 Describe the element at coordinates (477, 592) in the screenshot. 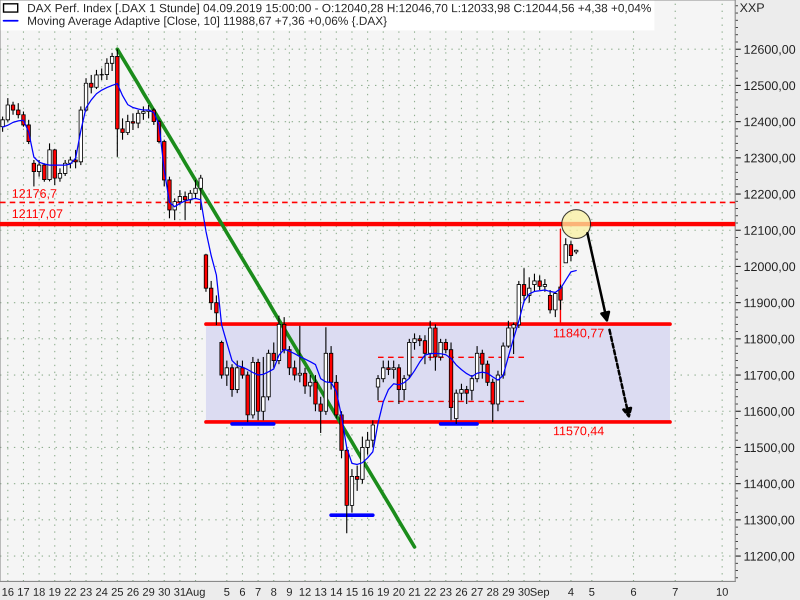

I see `x-tick-label: 27` at that location.